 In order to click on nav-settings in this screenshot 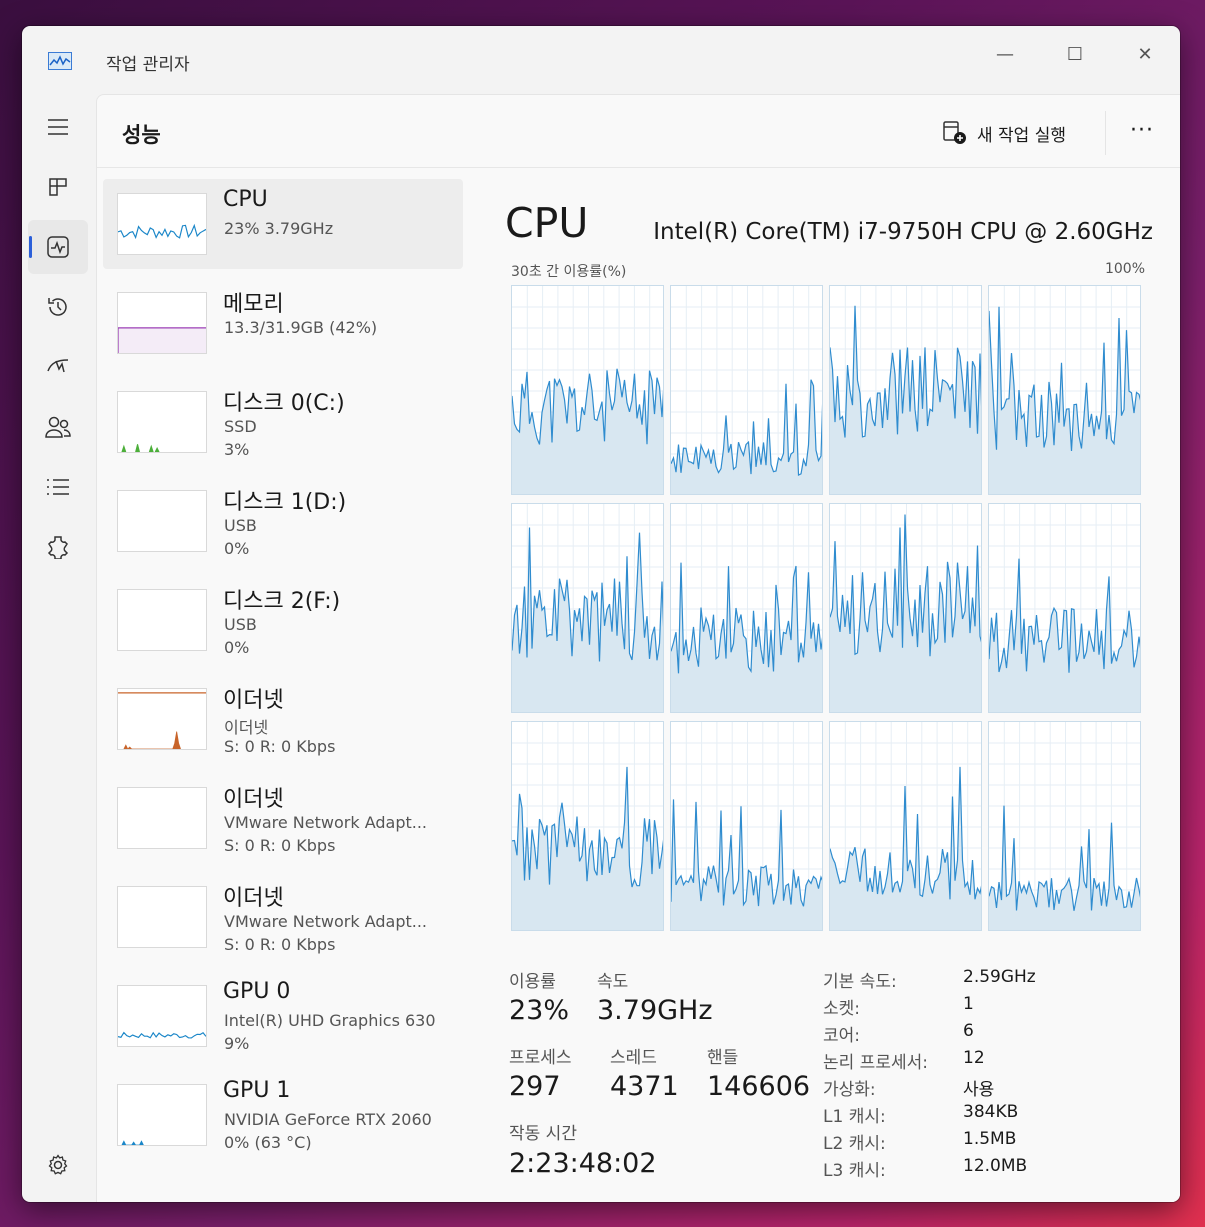, I will do `click(58, 1165)`.